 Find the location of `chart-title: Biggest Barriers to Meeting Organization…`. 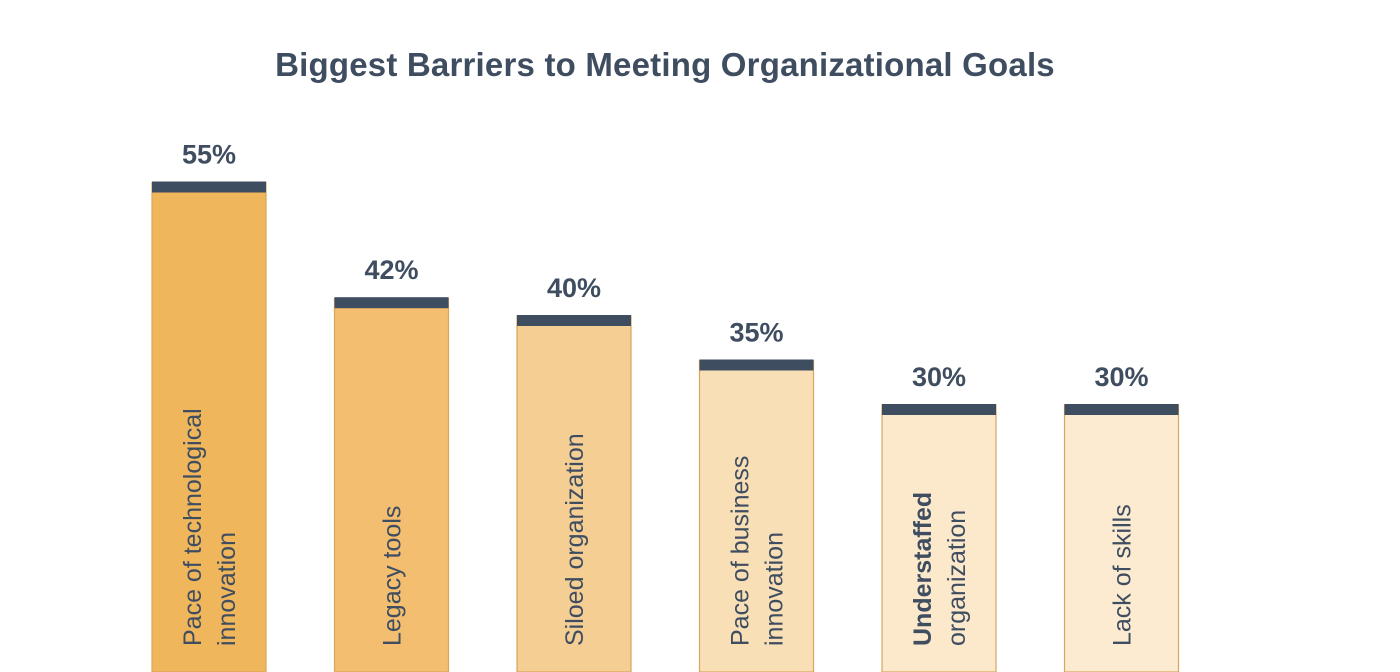

chart-title: Biggest Barriers to Meeting Organization… is located at coordinates (665, 64).